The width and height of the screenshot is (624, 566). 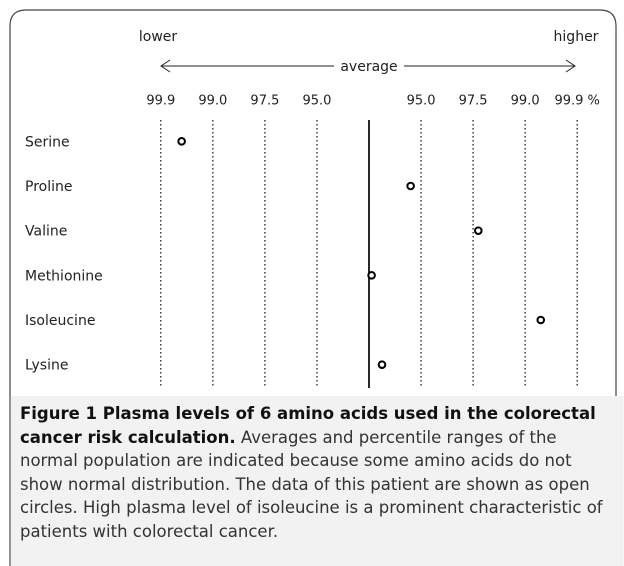 I want to click on y-tick-label: Serine, so click(x=47, y=142).